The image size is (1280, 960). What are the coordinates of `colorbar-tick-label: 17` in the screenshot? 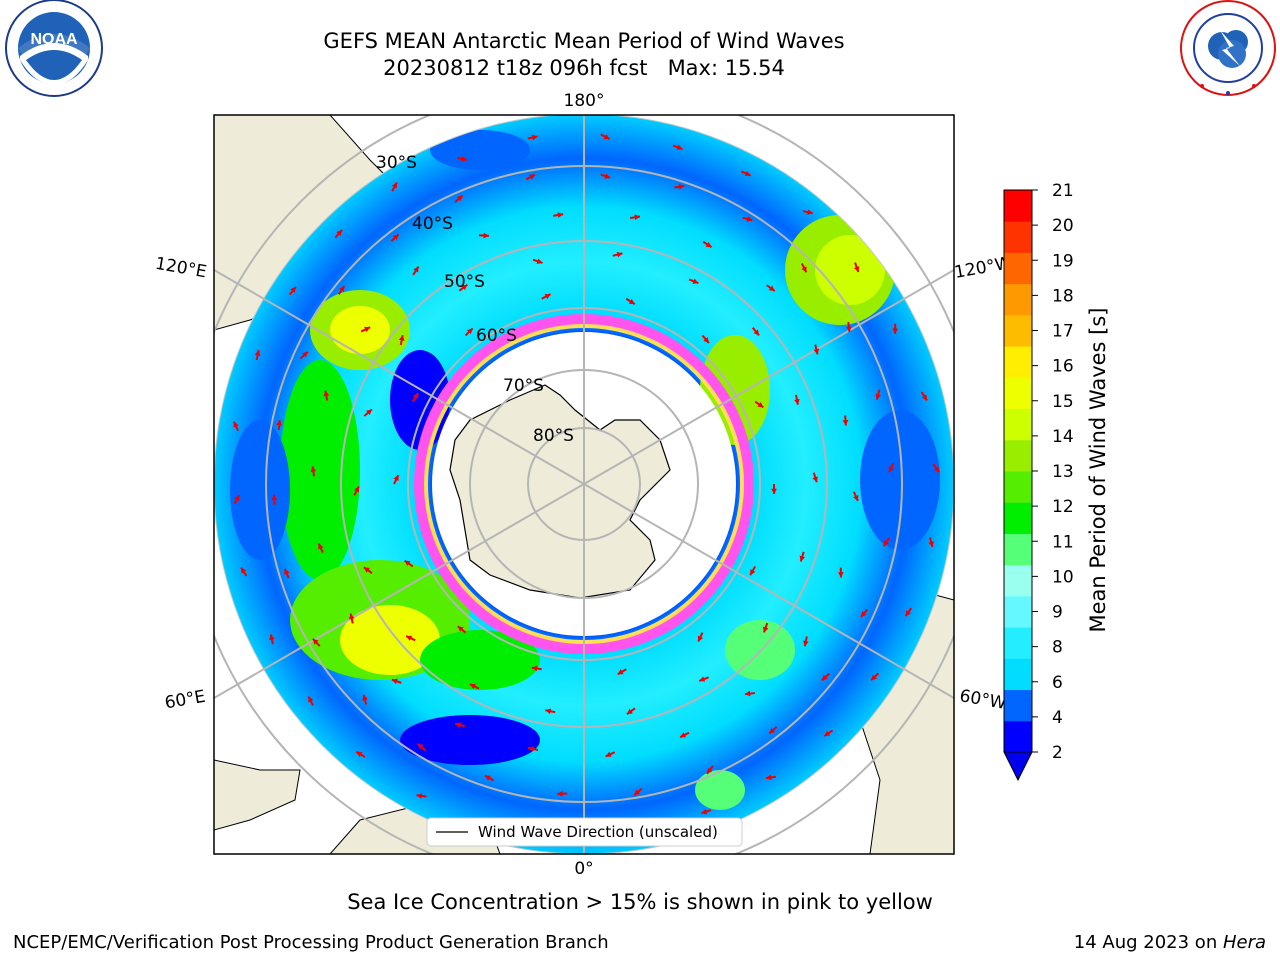 It's located at (1063, 332).